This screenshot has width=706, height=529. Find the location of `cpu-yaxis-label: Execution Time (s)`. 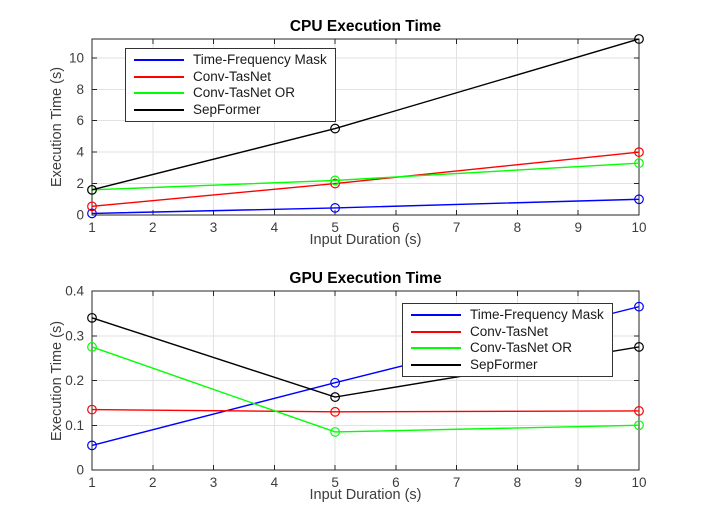

cpu-yaxis-label: Execution Time (s) is located at coordinates (57, 127).